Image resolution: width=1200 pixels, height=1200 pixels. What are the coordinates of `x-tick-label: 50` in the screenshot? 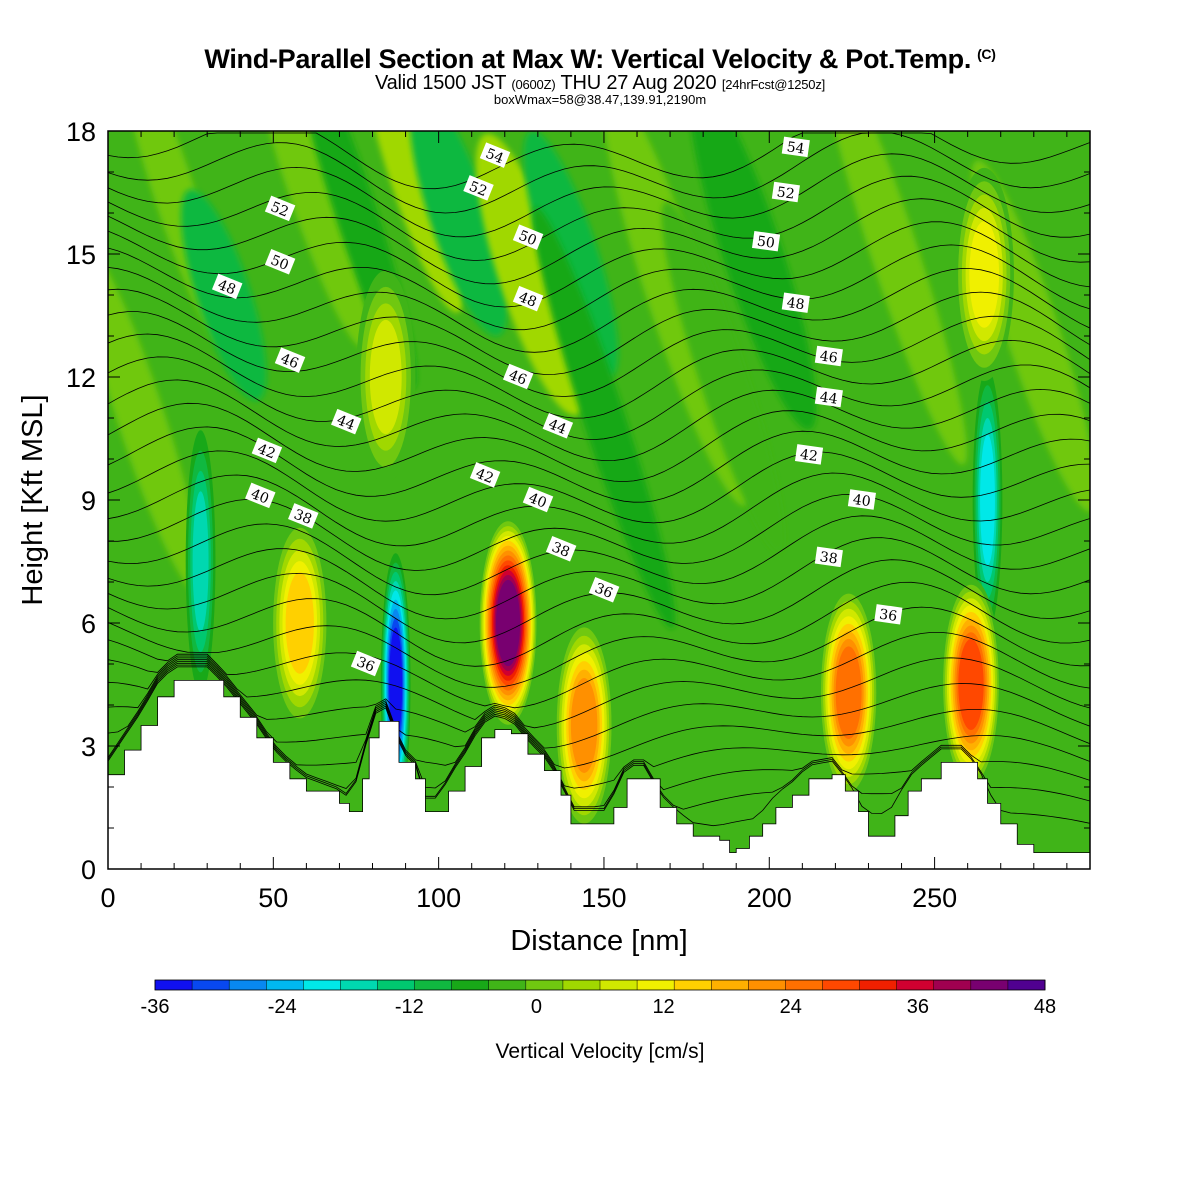 It's located at (273, 898).